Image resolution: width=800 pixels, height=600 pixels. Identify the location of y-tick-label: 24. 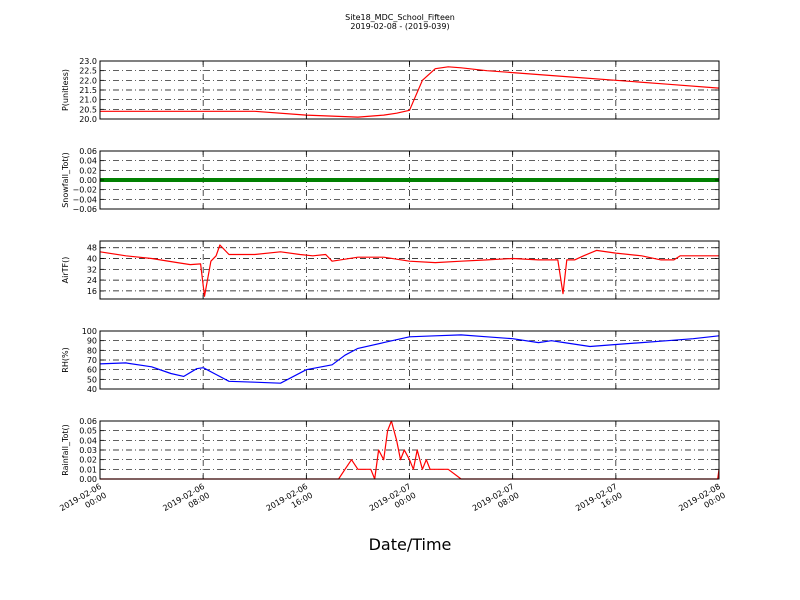
(92, 280).